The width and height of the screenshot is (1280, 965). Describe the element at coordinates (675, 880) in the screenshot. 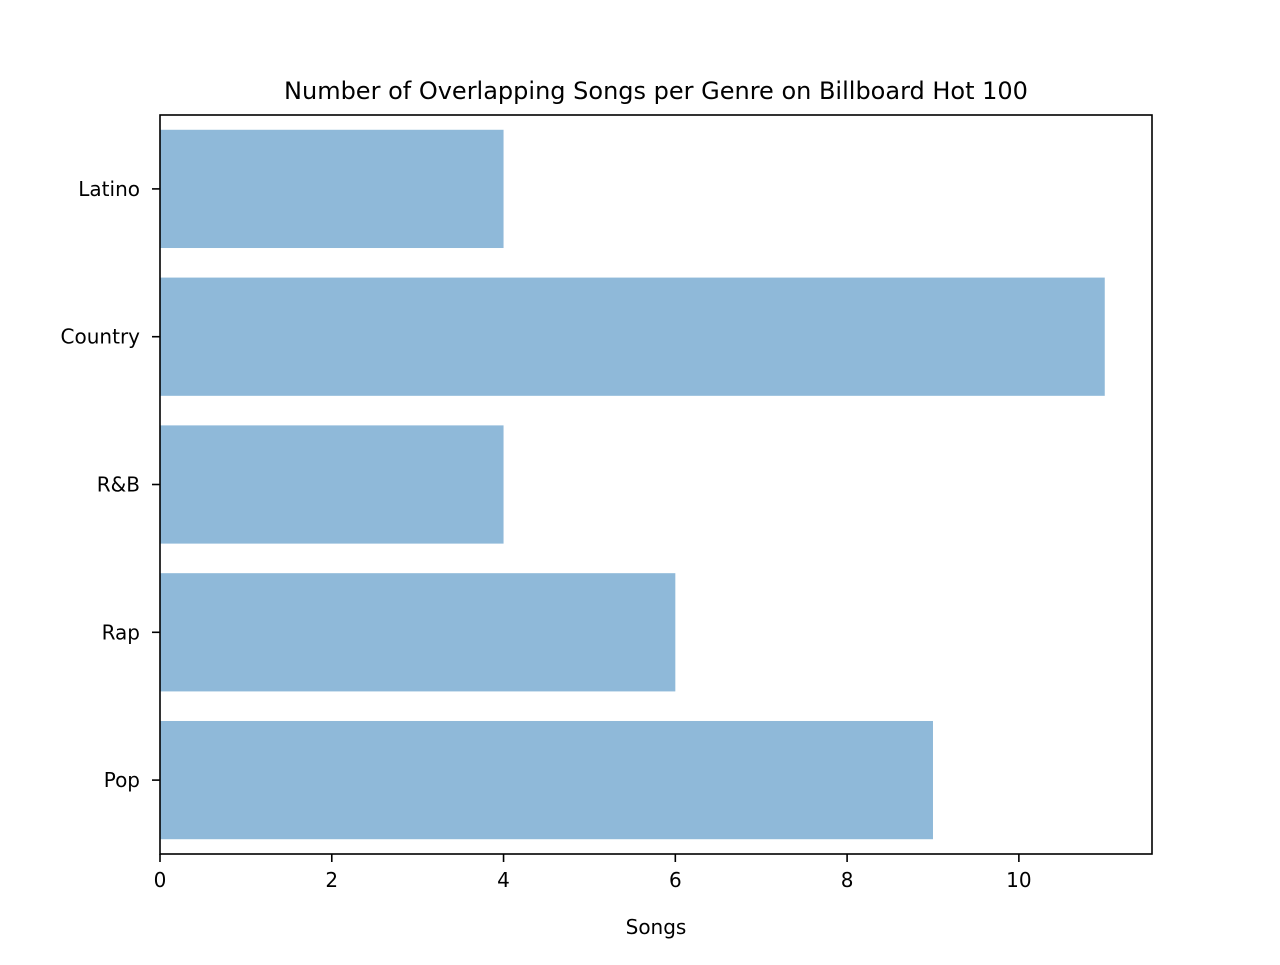

I see `x-tick-label: 6` at that location.